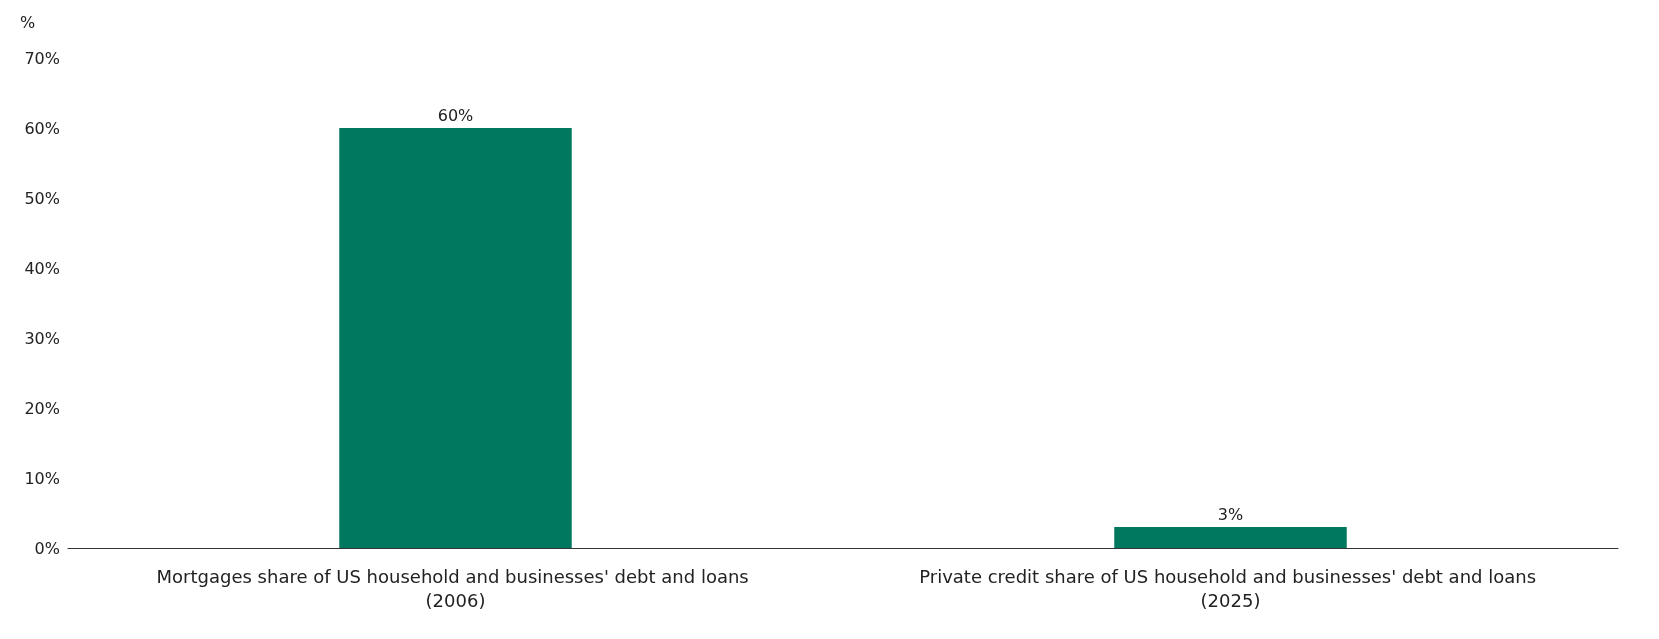 The height and width of the screenshot is (639, 1659). Describe the element at coordinates (28, 22) in the screenshot. I see `y-axis-title: %` at that location.